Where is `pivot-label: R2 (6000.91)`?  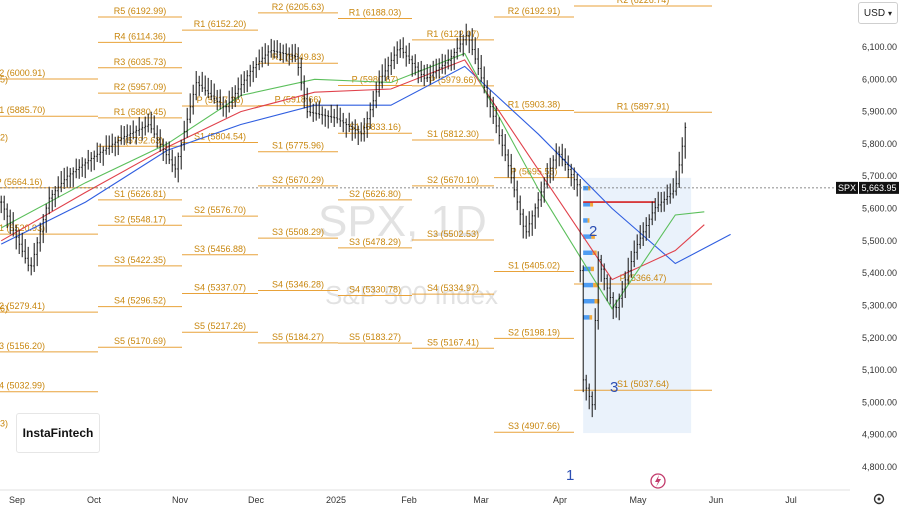 pivot-label: R2 (6000.91) is located at coordinates (22, 73).